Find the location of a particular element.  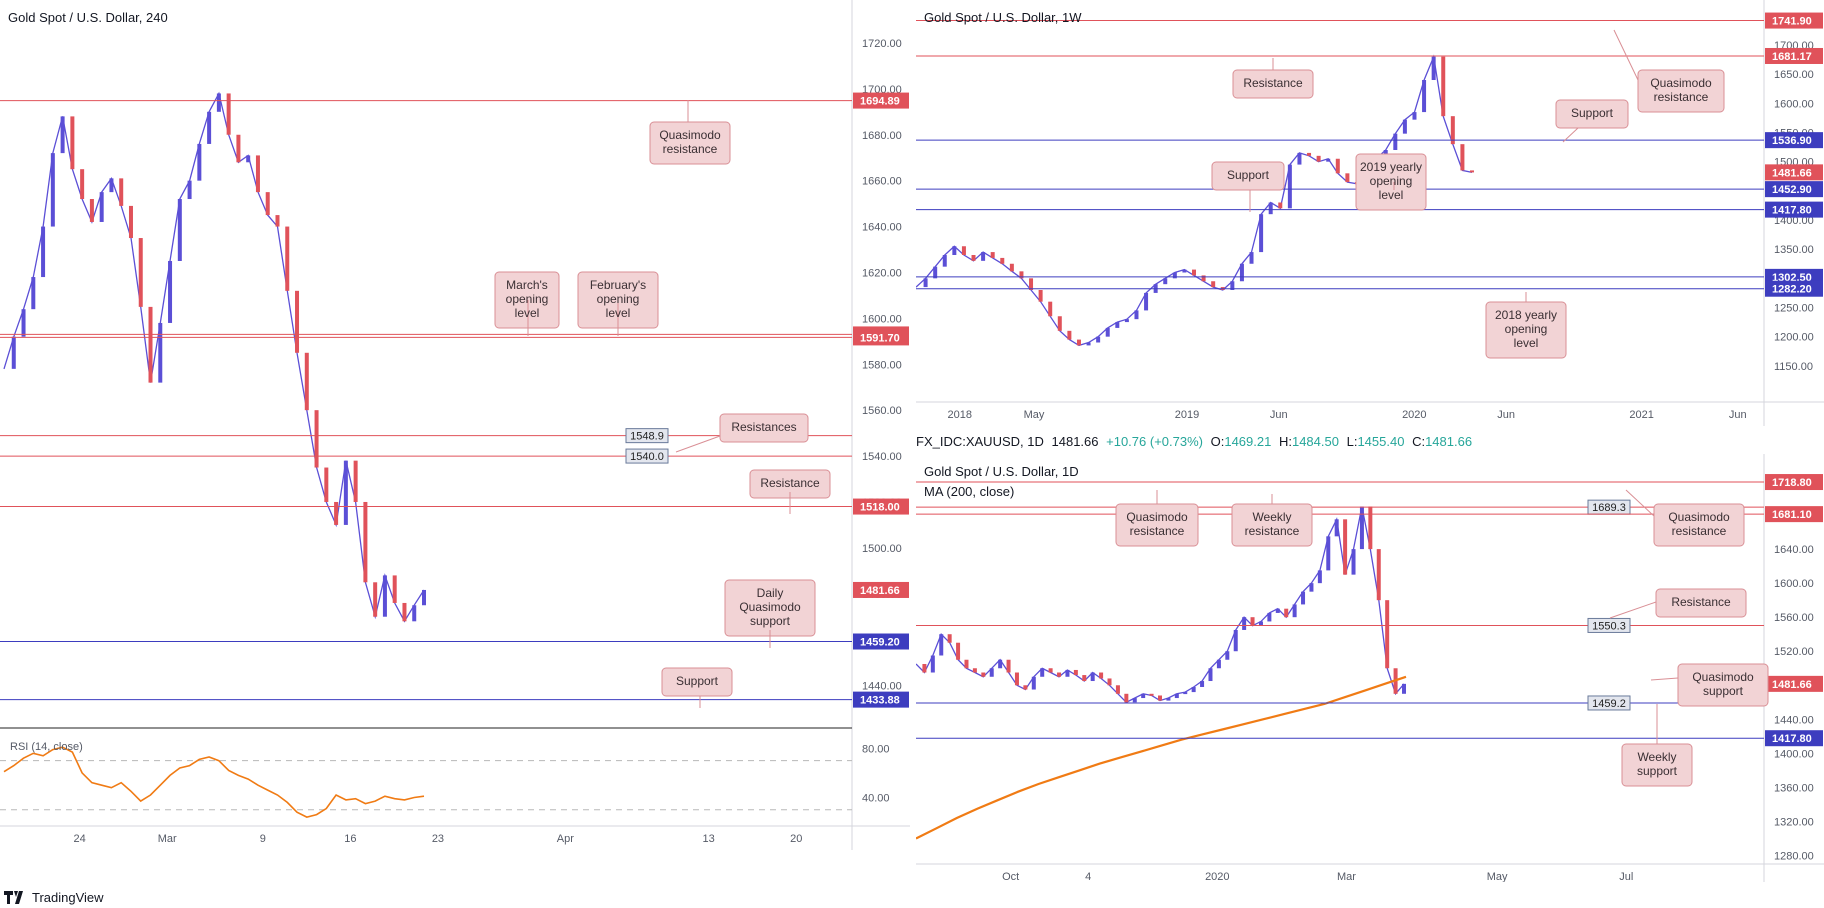

price-tick-label: 1540.00 is located at coordinates (882, 457).